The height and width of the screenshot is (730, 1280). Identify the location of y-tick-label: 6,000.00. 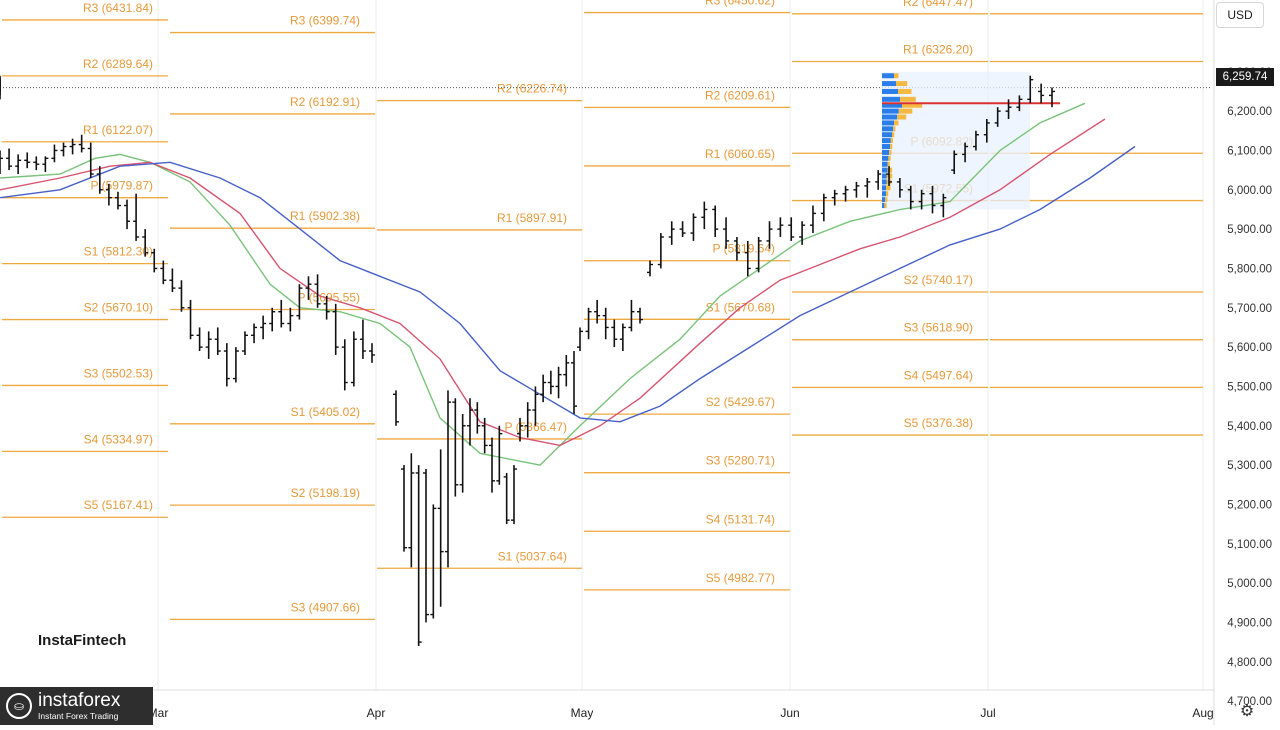
(1249, 191).